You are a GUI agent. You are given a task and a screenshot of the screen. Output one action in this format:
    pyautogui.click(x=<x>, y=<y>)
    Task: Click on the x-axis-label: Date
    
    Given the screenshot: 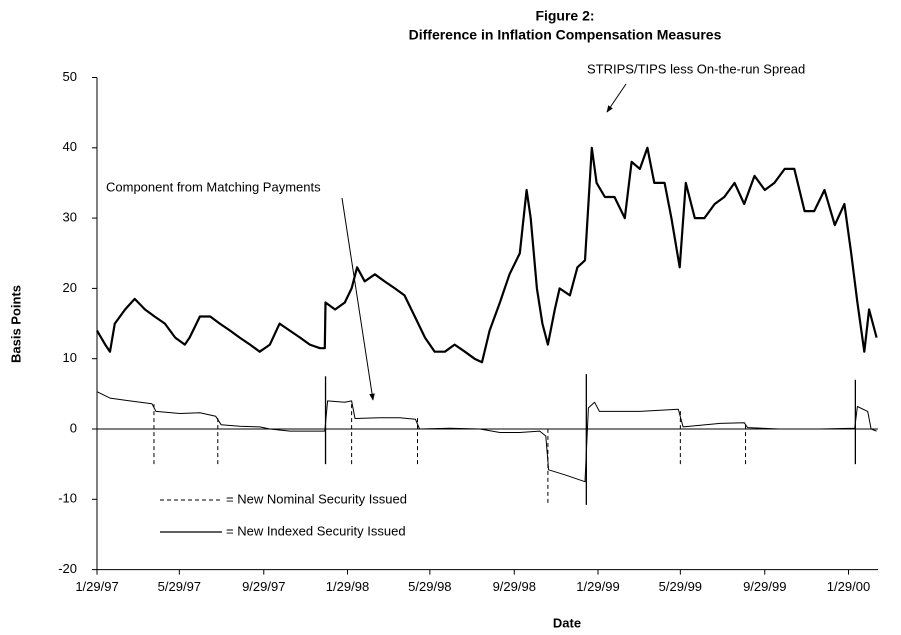 What is the action you would take?
    pyautogui.click(x=567, y=622)
    